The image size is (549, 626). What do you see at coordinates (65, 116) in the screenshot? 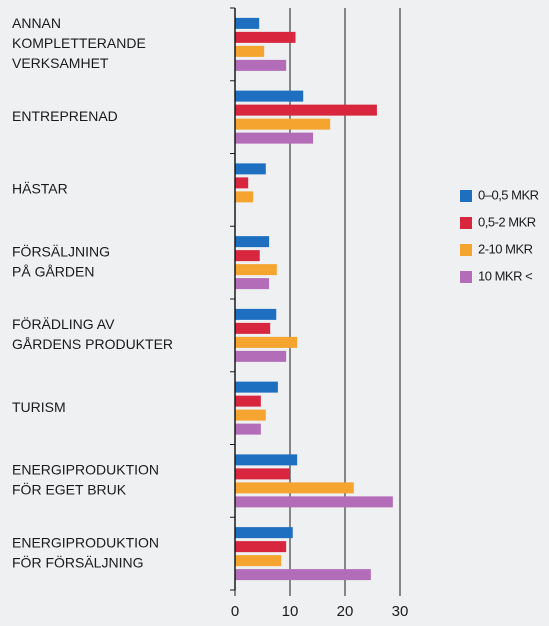
I see `category-label: ENTREPRENAD` at bounding box center [65, 116].